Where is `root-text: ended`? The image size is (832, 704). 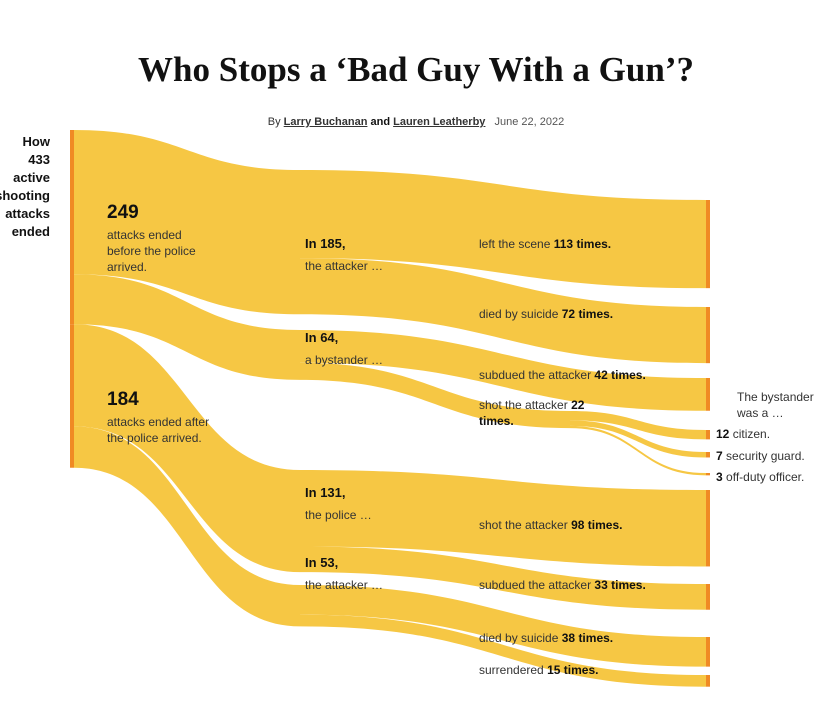
root-text: ended is located at coordinates (30, 231).